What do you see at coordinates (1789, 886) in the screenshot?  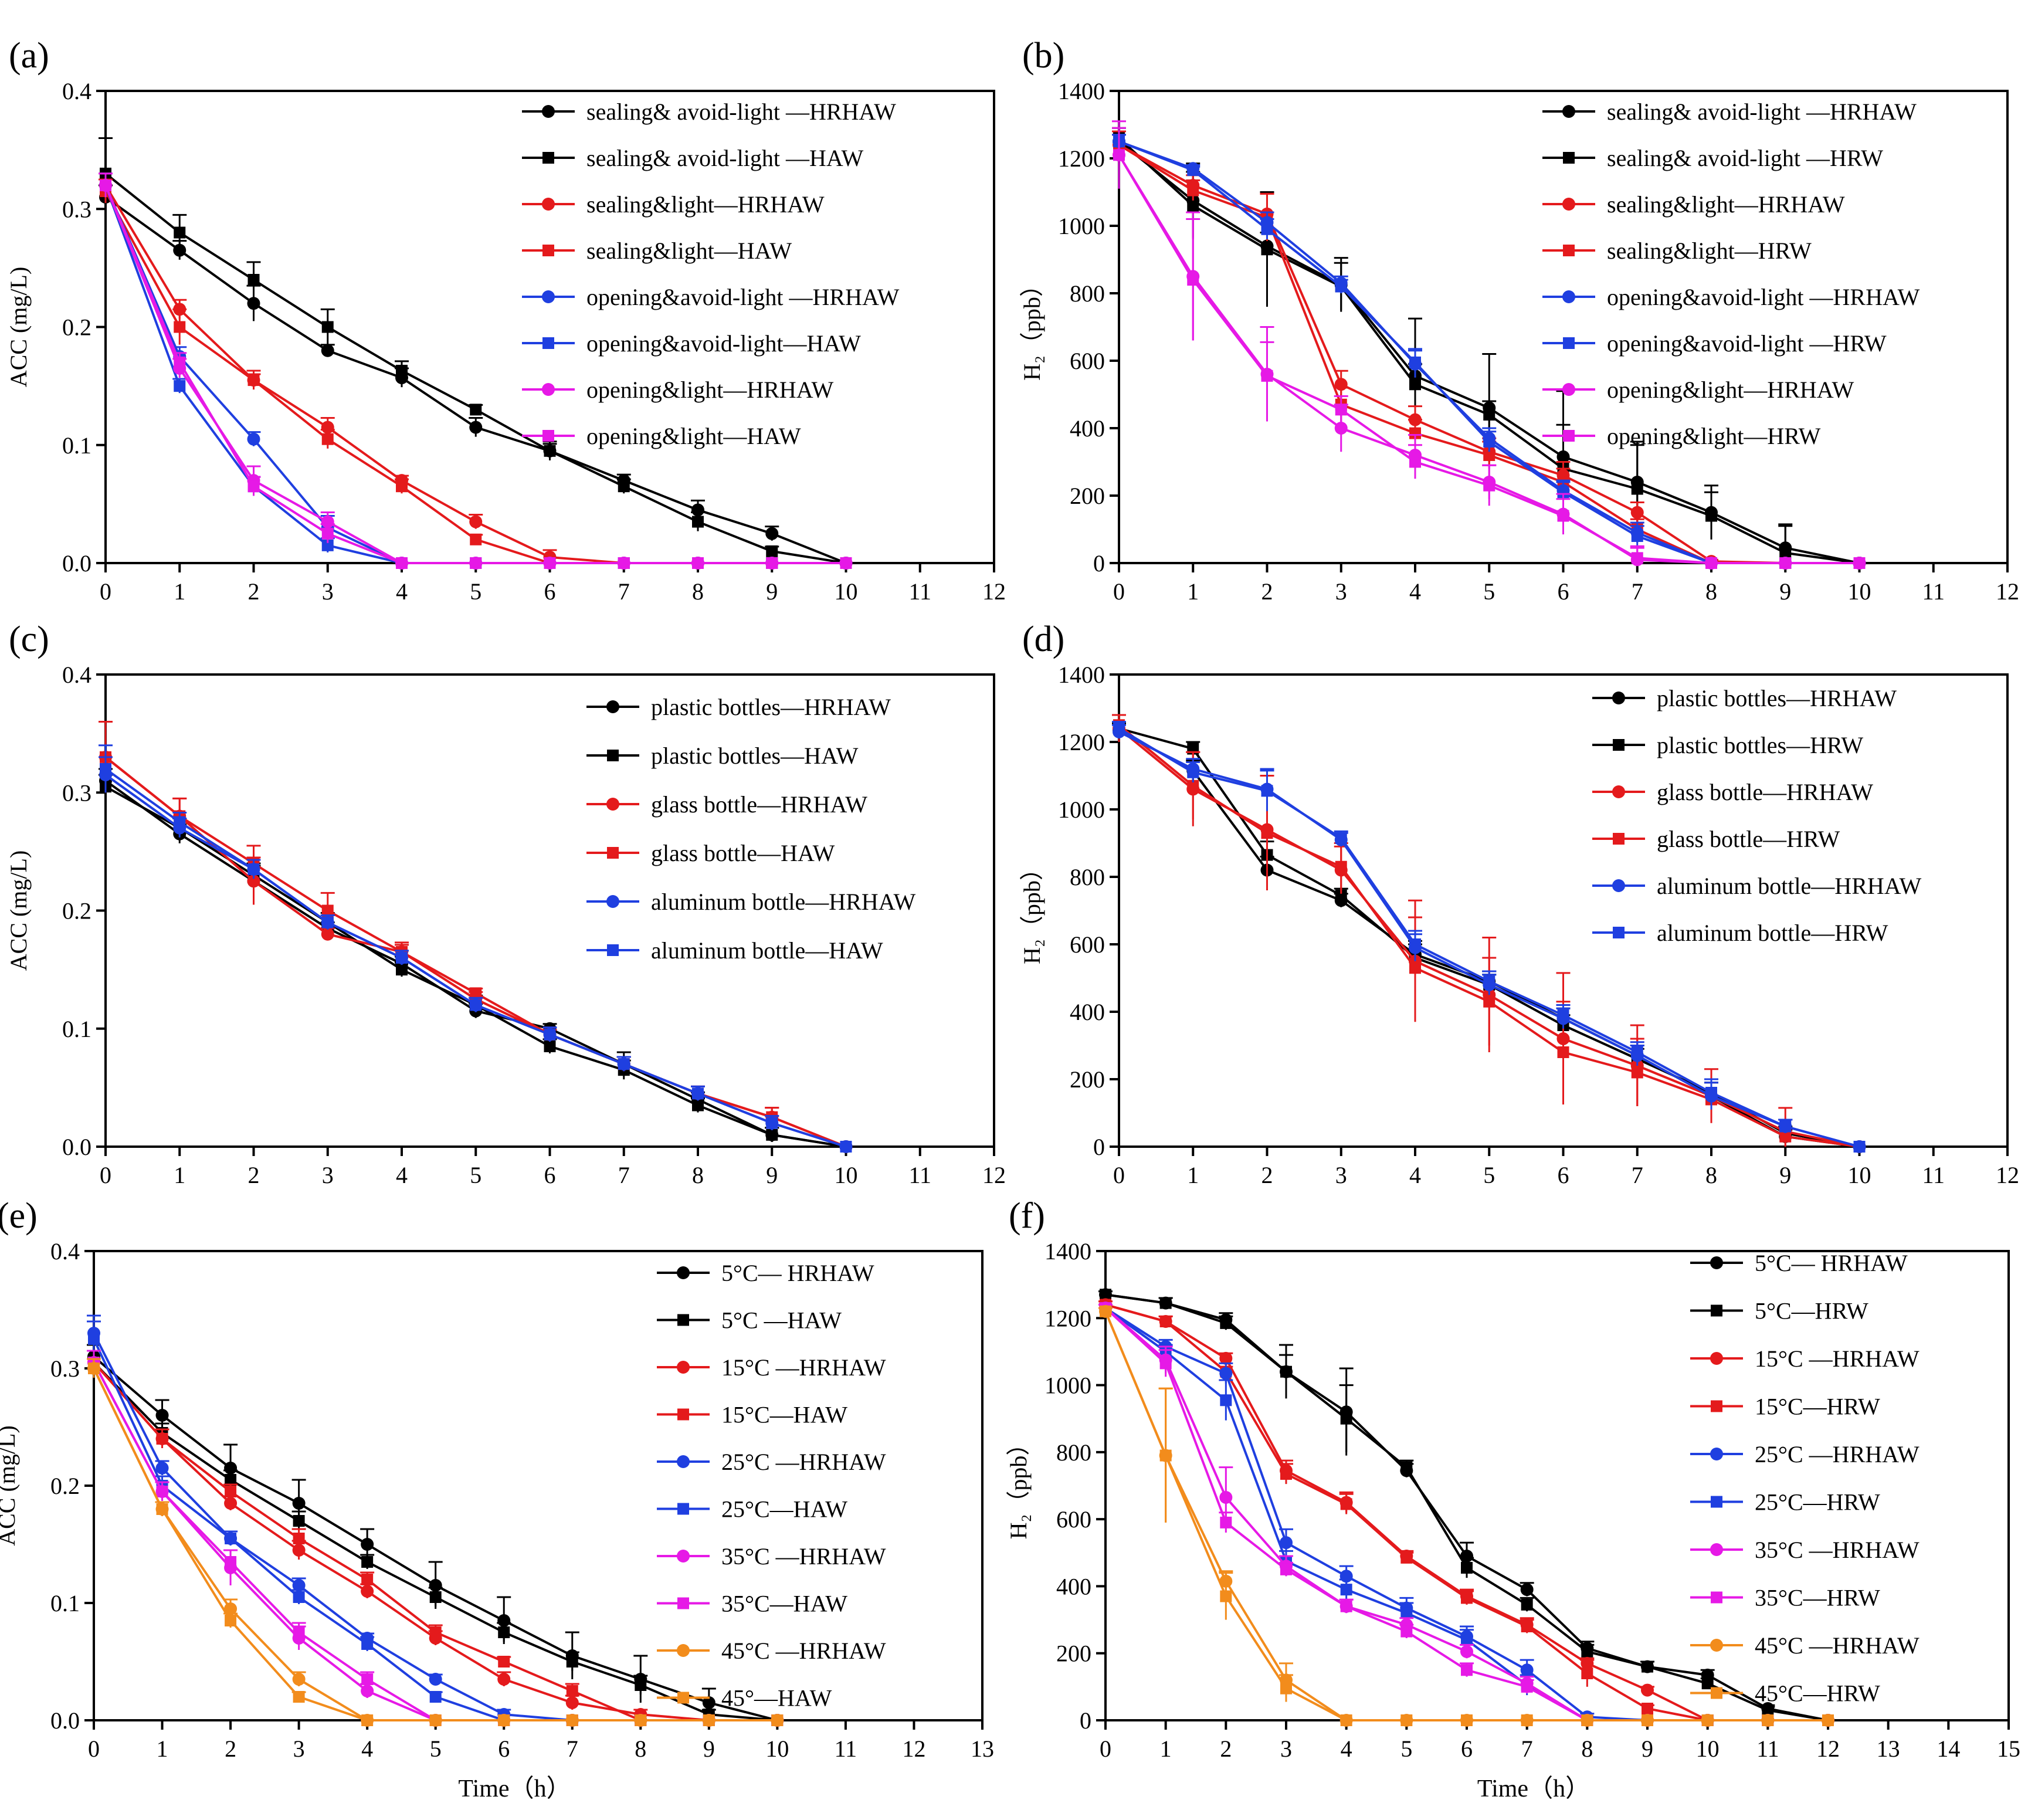 I see `legend-label: aluminum bottle—HRHAW` at bounding box center [1789, 886].